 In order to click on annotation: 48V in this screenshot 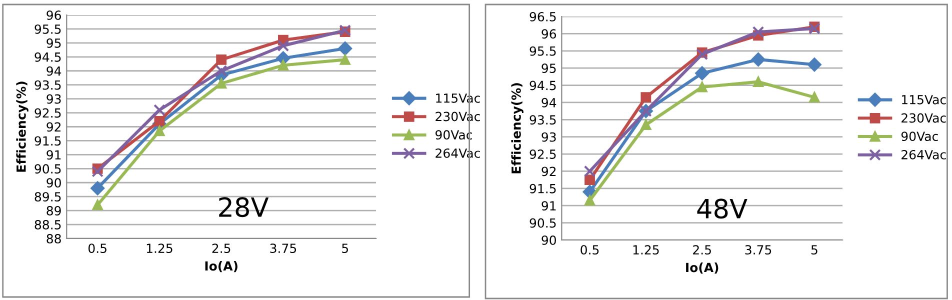, I will do `click(722, 208)`.